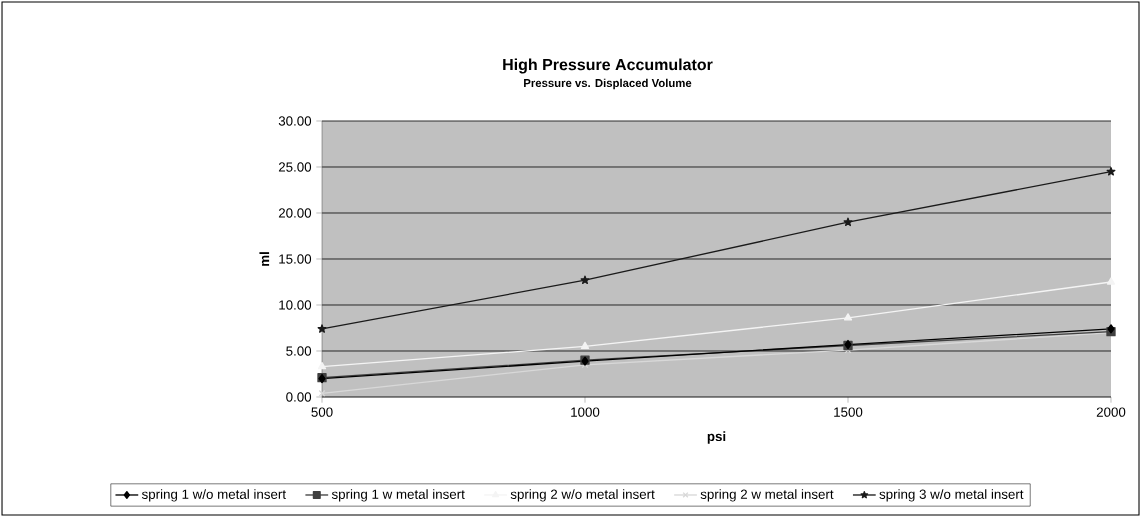 The width and height of the screenshot is (1141, 517). Describe the element at coordinates (299, 397) in the screenshot. I see `y-tick-label: 0.00` at that location.